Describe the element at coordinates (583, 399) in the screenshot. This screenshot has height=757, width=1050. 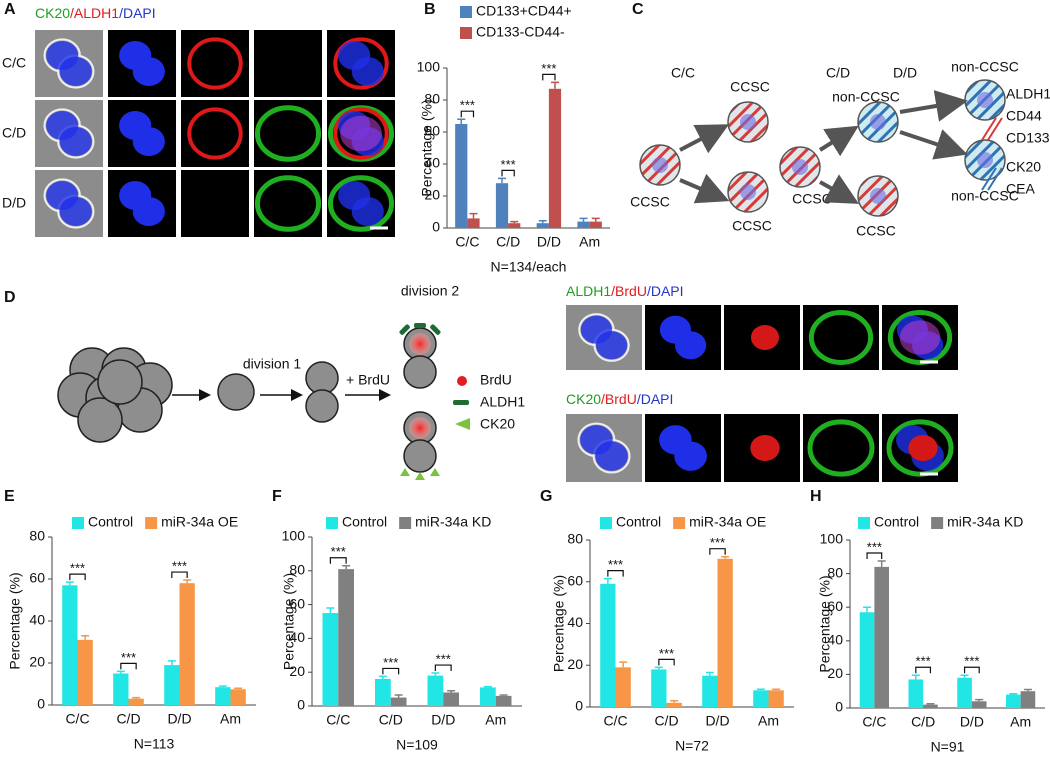
I see `stain-part: CK20` at that location.